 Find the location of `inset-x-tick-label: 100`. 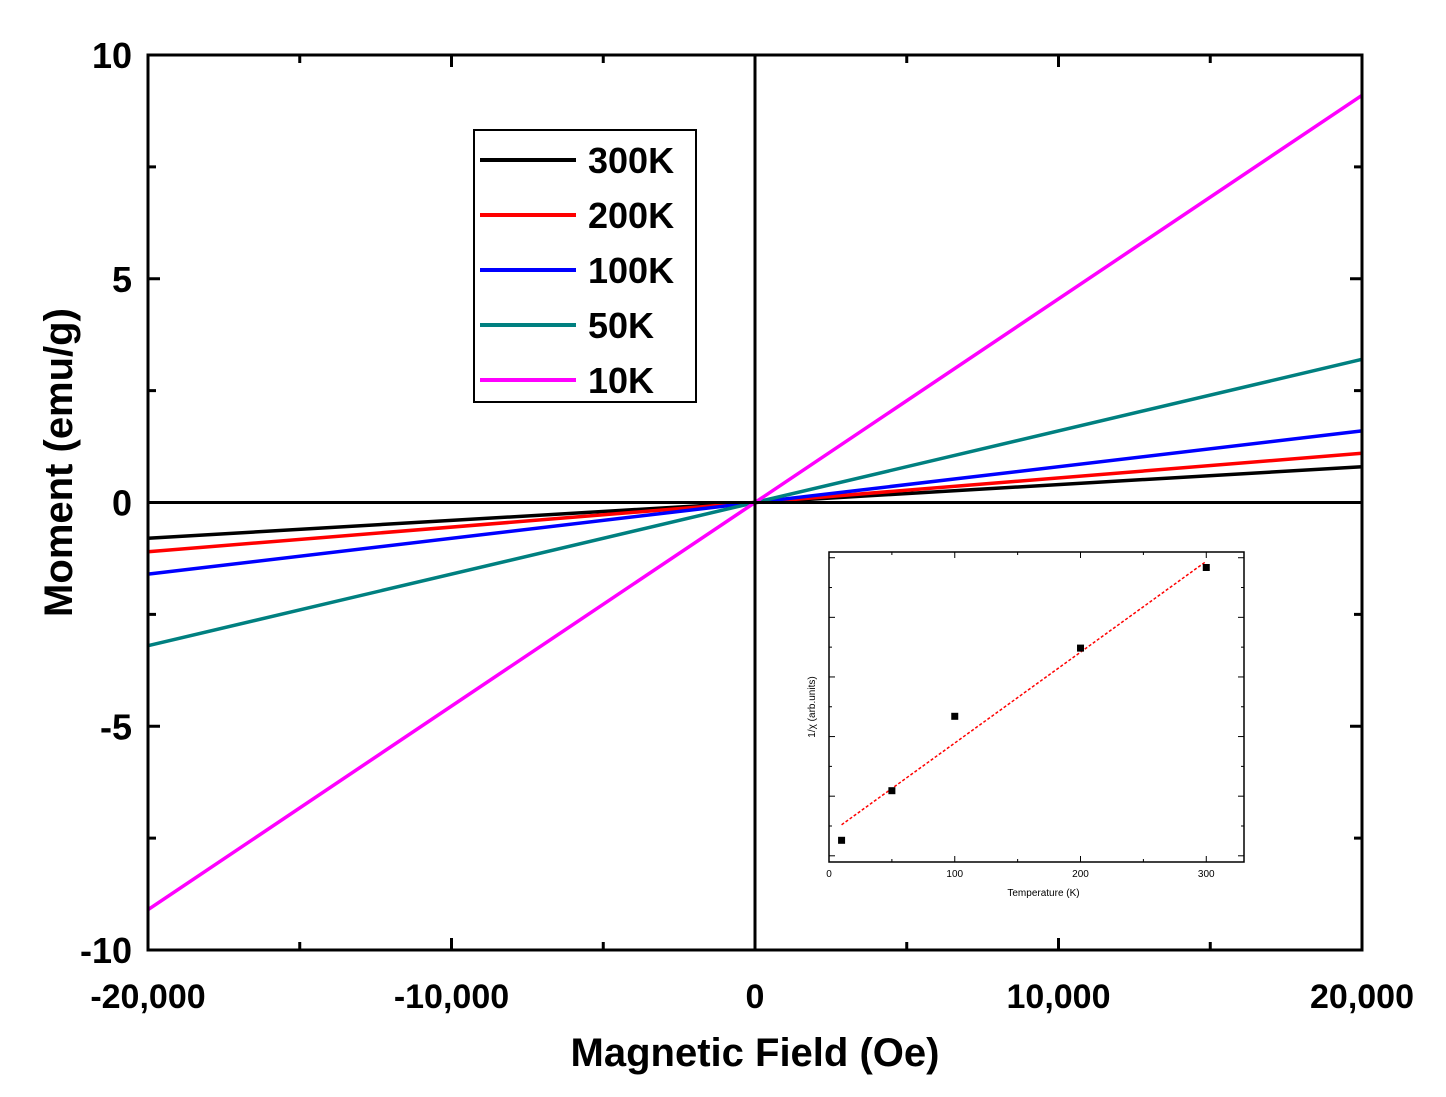

inset-x-tick-label: 100 is located at coordinates (954, 874).